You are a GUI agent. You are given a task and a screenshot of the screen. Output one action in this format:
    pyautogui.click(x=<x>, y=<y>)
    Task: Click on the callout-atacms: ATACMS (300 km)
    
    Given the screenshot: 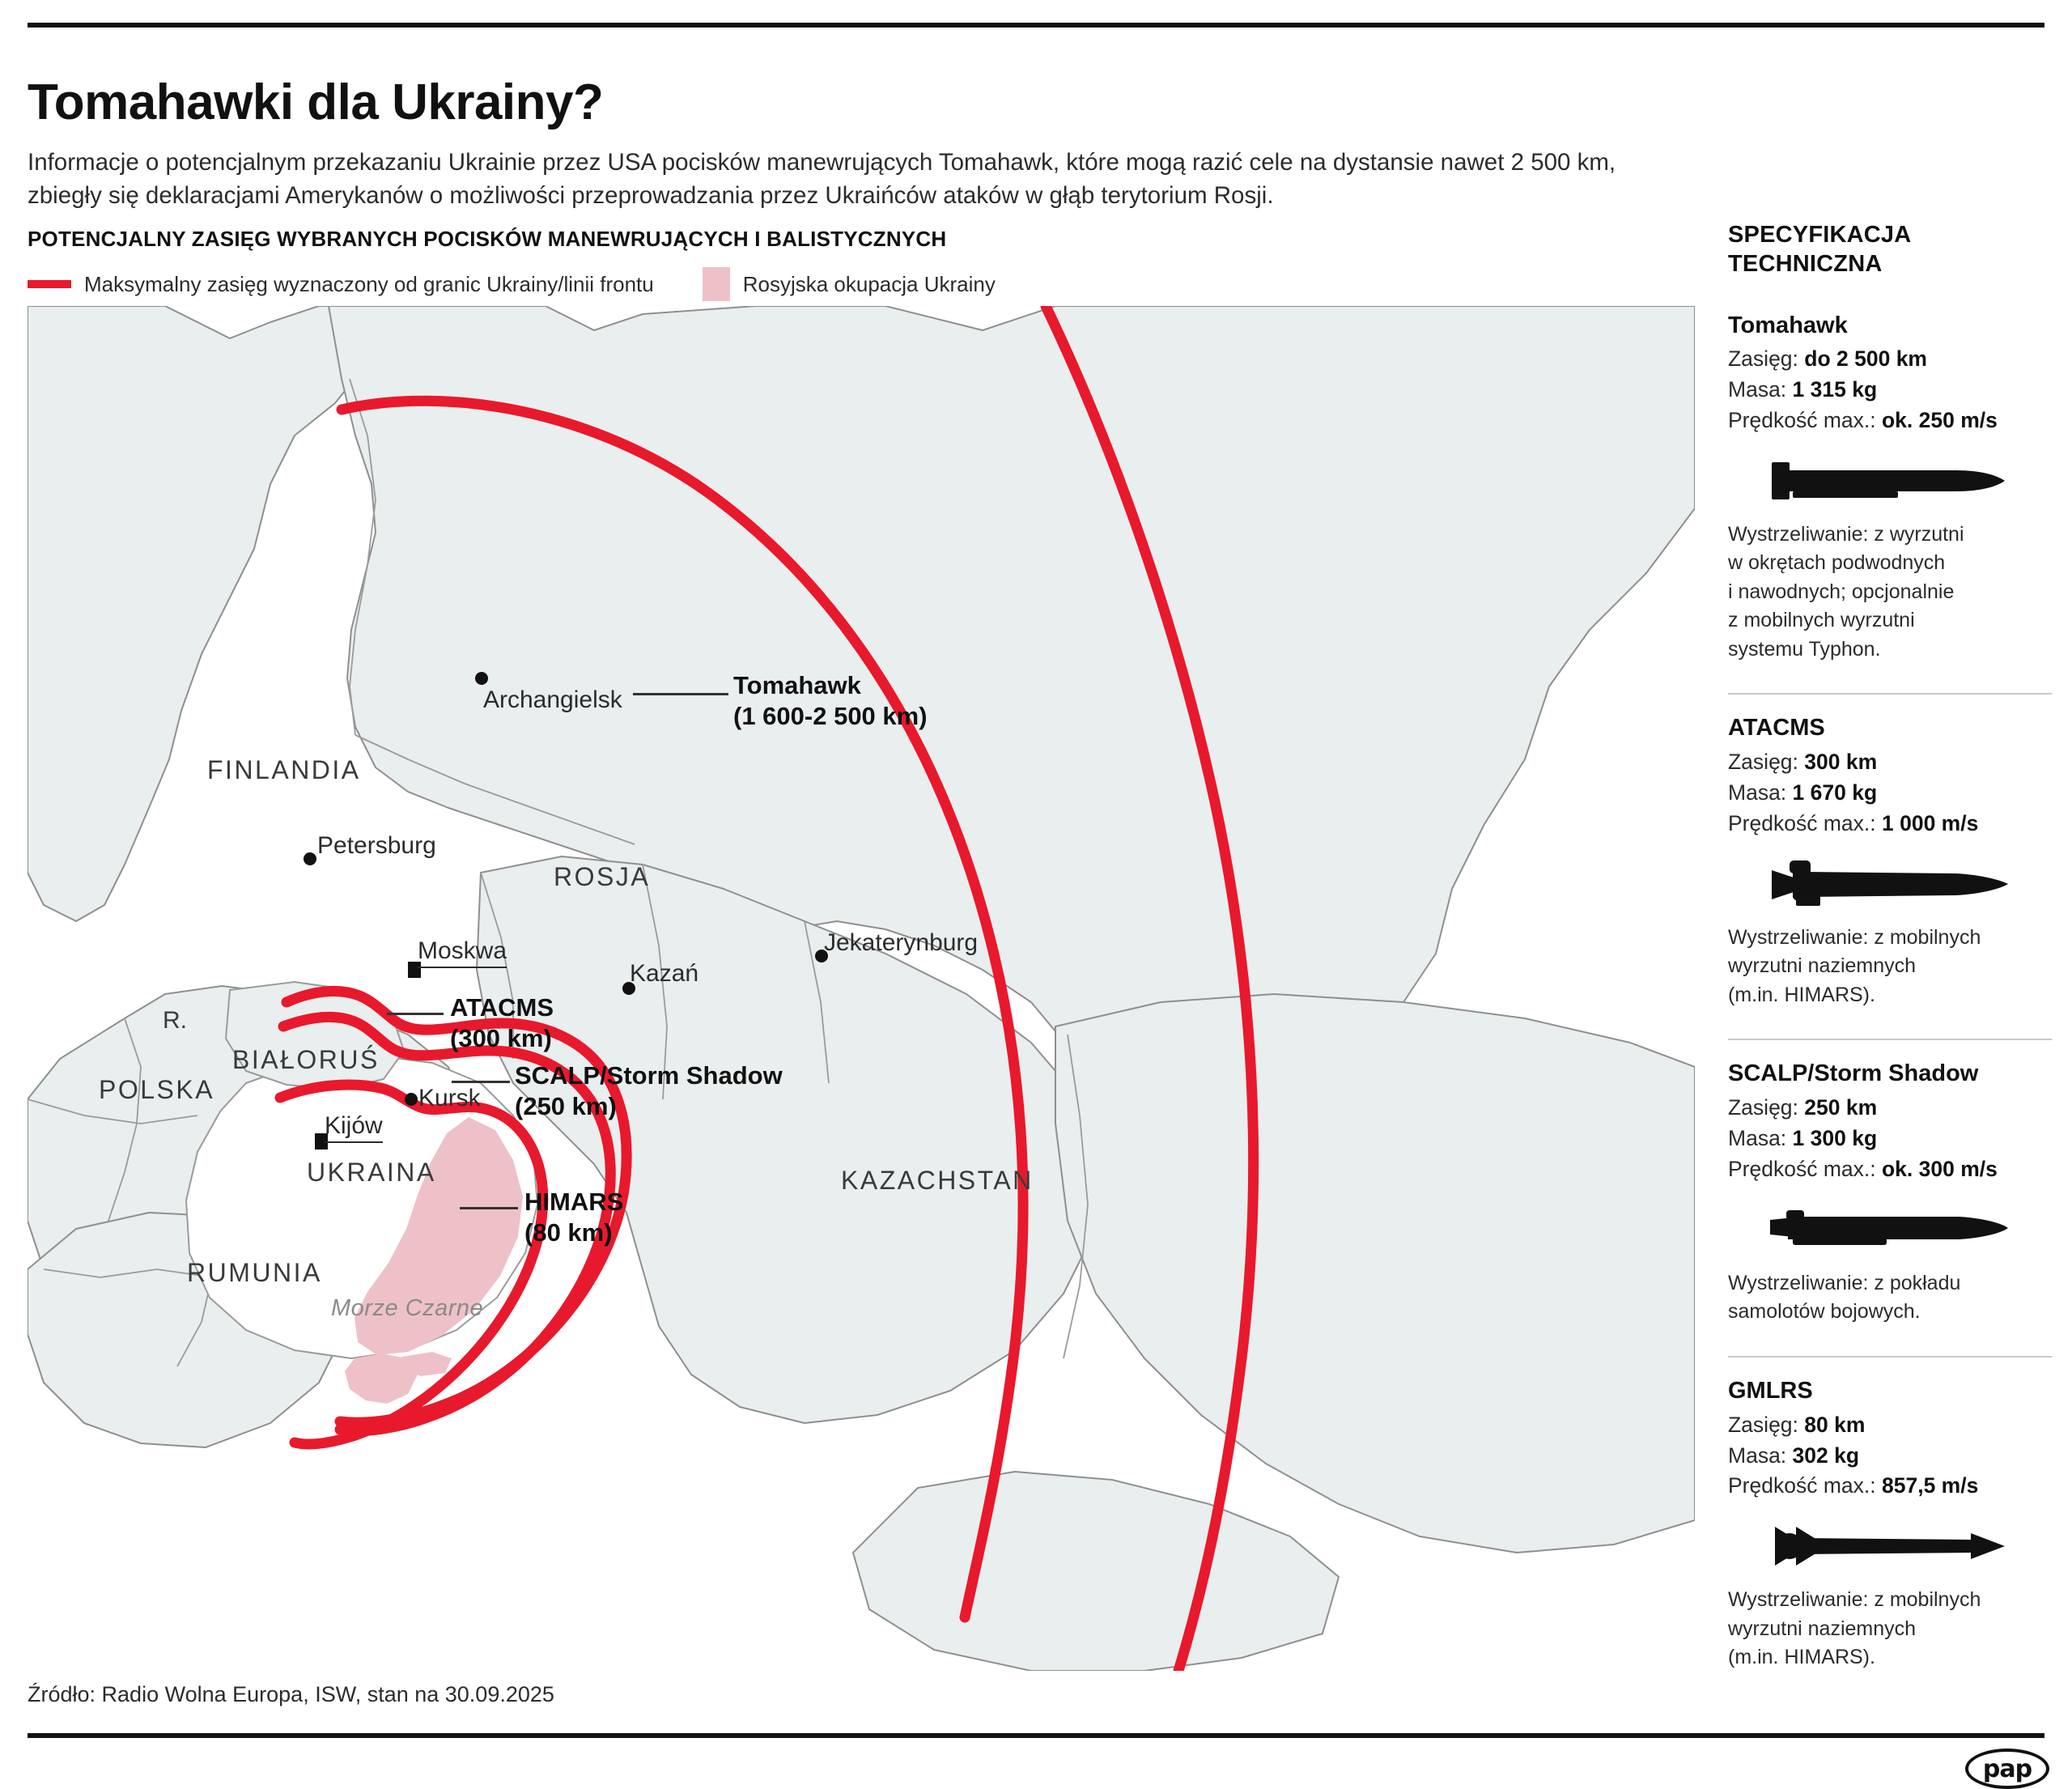 What is the action you would take?
    pyautogui.click(x=502, y=1023)
    